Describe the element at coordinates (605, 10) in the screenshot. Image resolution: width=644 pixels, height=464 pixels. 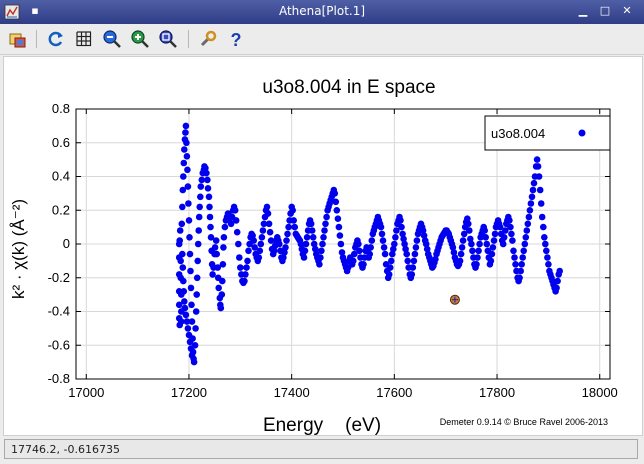
I see `maximize-icon: □` at that location.